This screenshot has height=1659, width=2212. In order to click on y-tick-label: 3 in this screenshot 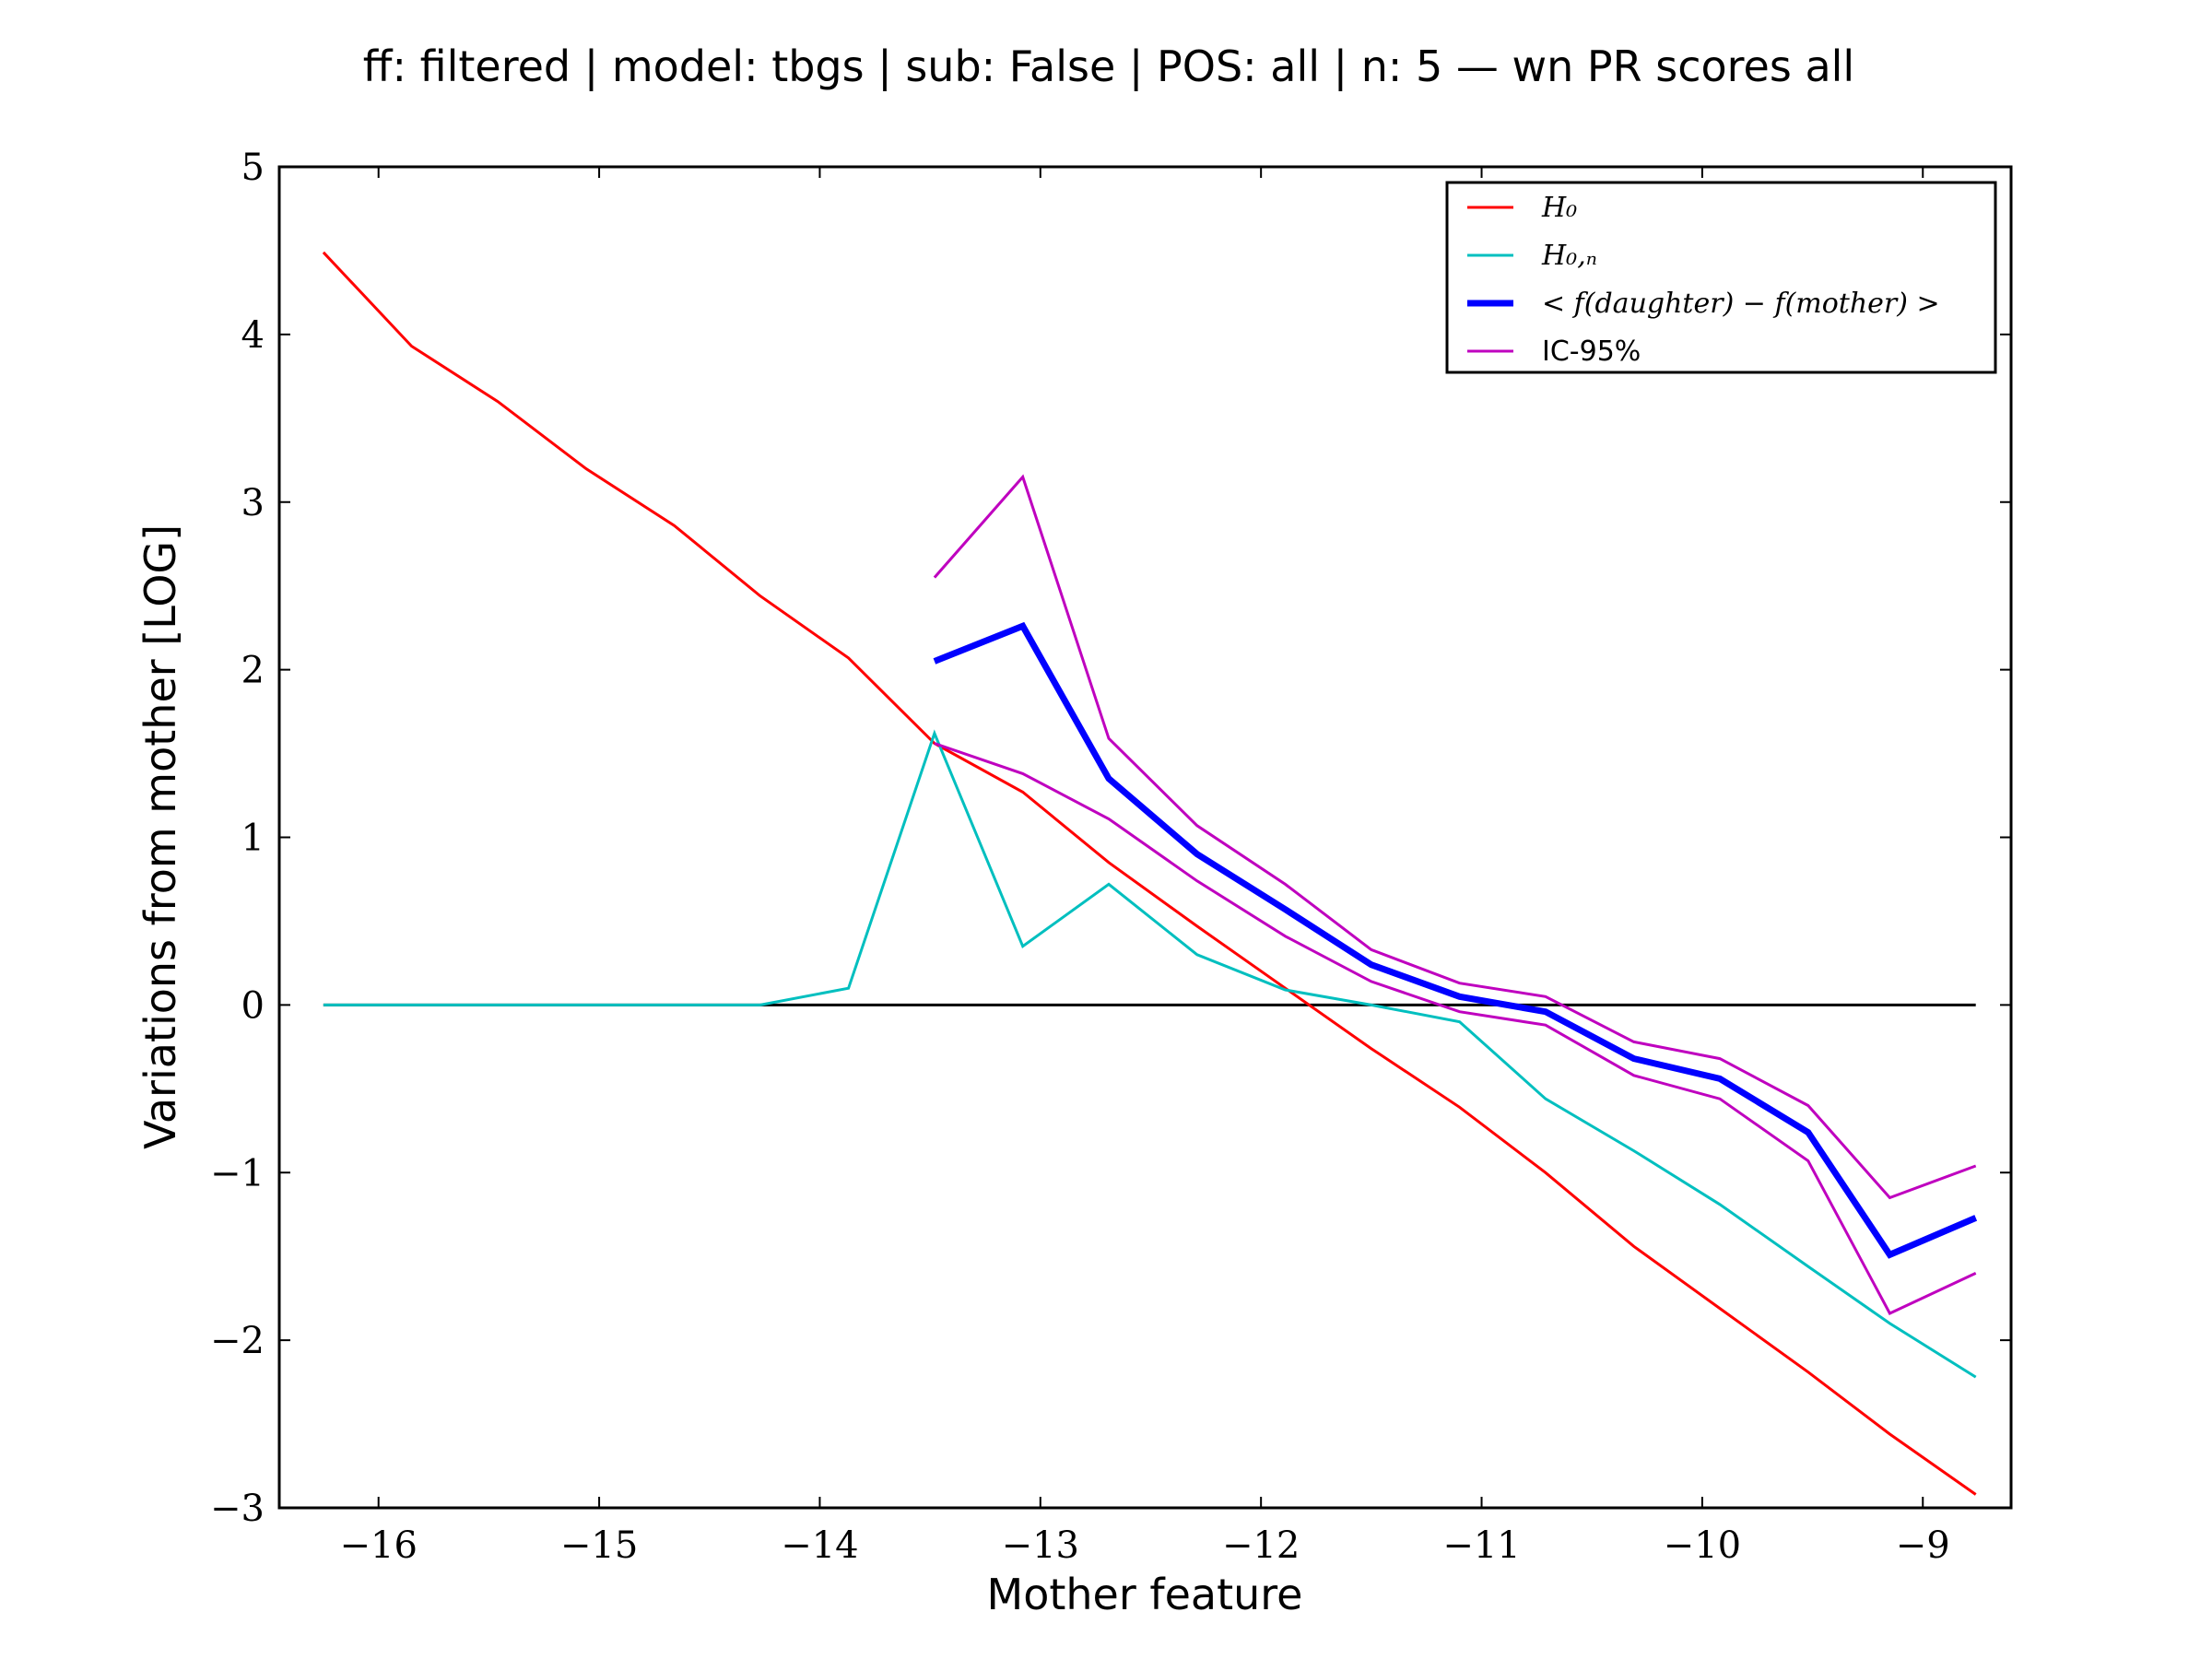, I will do `click(253, 503)`.